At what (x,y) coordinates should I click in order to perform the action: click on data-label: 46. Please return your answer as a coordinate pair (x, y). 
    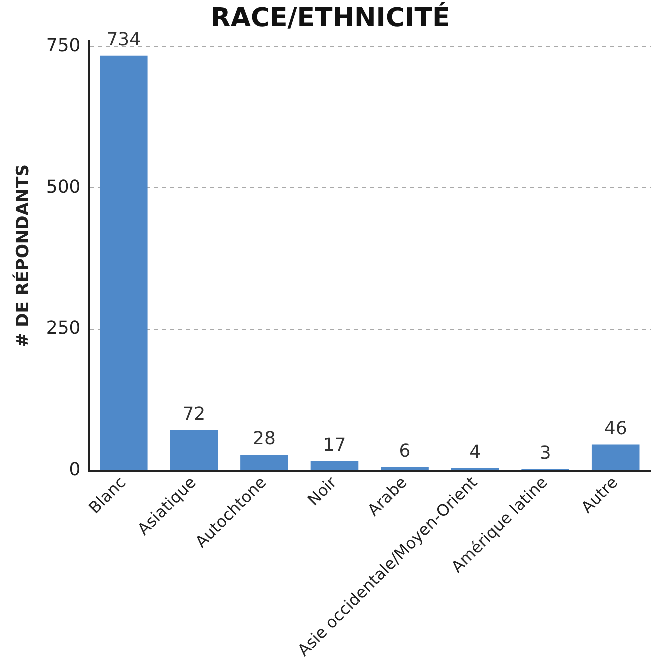
    Looking at the image, I should click on (616, 429).